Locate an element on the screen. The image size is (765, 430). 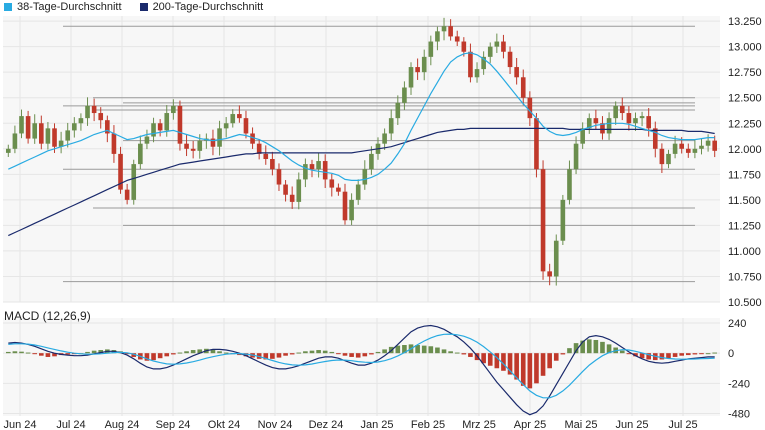
x-tick-label: Okt 24 is located at coordinates (224, 424).